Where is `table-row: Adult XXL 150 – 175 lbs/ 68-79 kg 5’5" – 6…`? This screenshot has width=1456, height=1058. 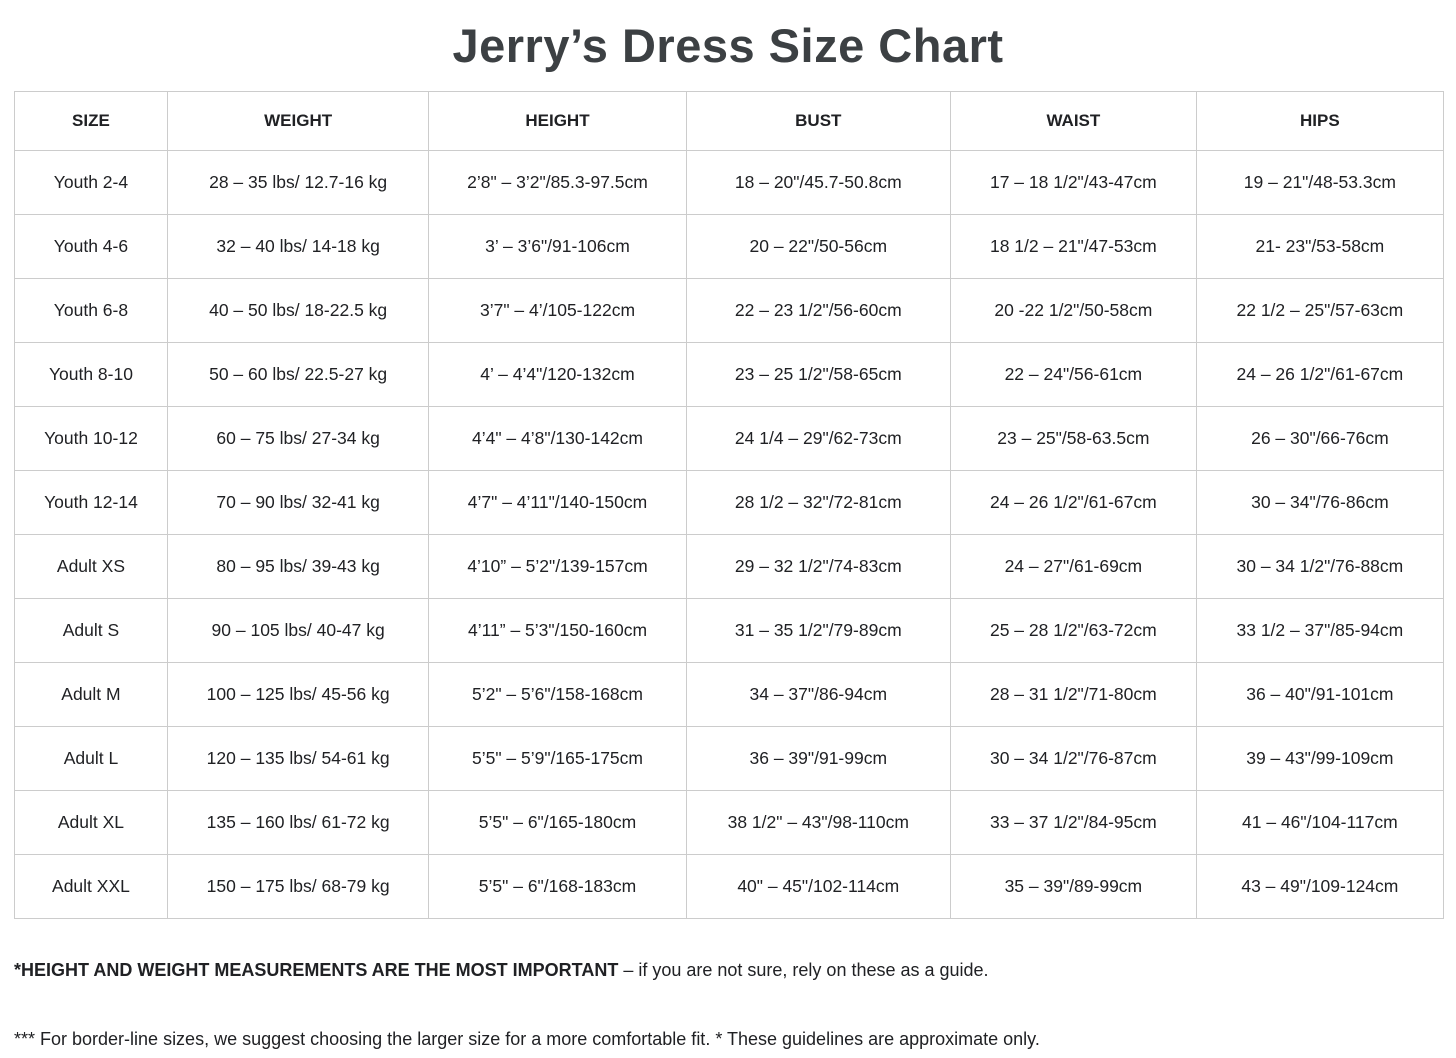
table-row: Adult XXL 150 – 175 lbs/ 68-79 kg 5’5" – 6… is located at coordinates (729, 886).